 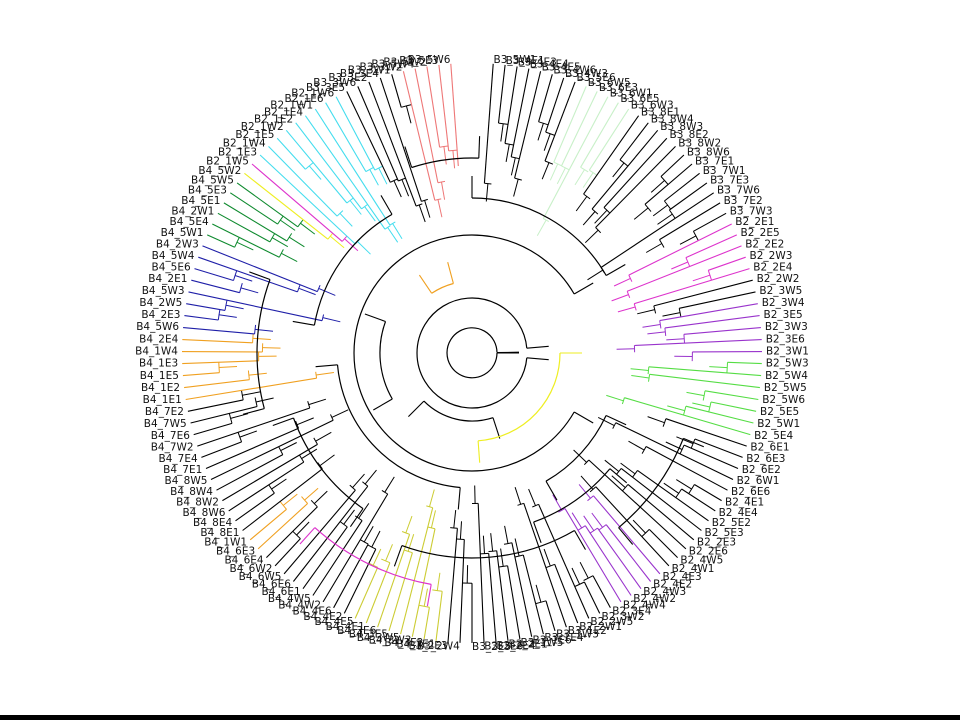 I want to click on leaf-label: B4_8E1, so click(x=219, y=533).